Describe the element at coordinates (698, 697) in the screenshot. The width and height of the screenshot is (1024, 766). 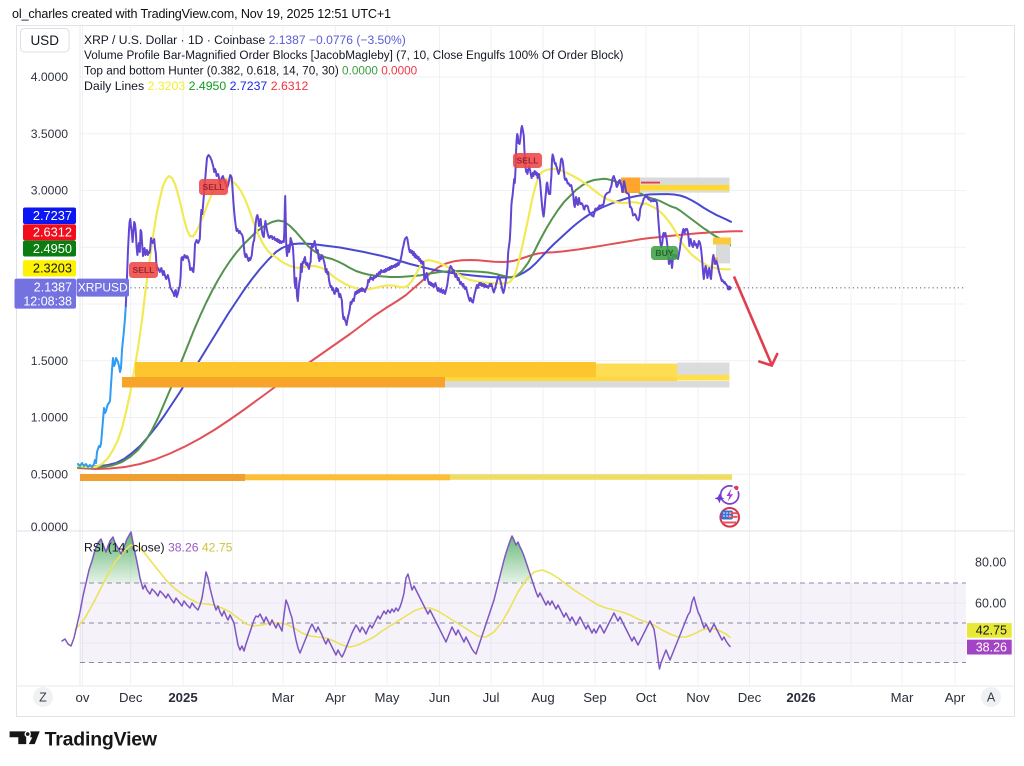
I see `svg-text: Nov` at that location.